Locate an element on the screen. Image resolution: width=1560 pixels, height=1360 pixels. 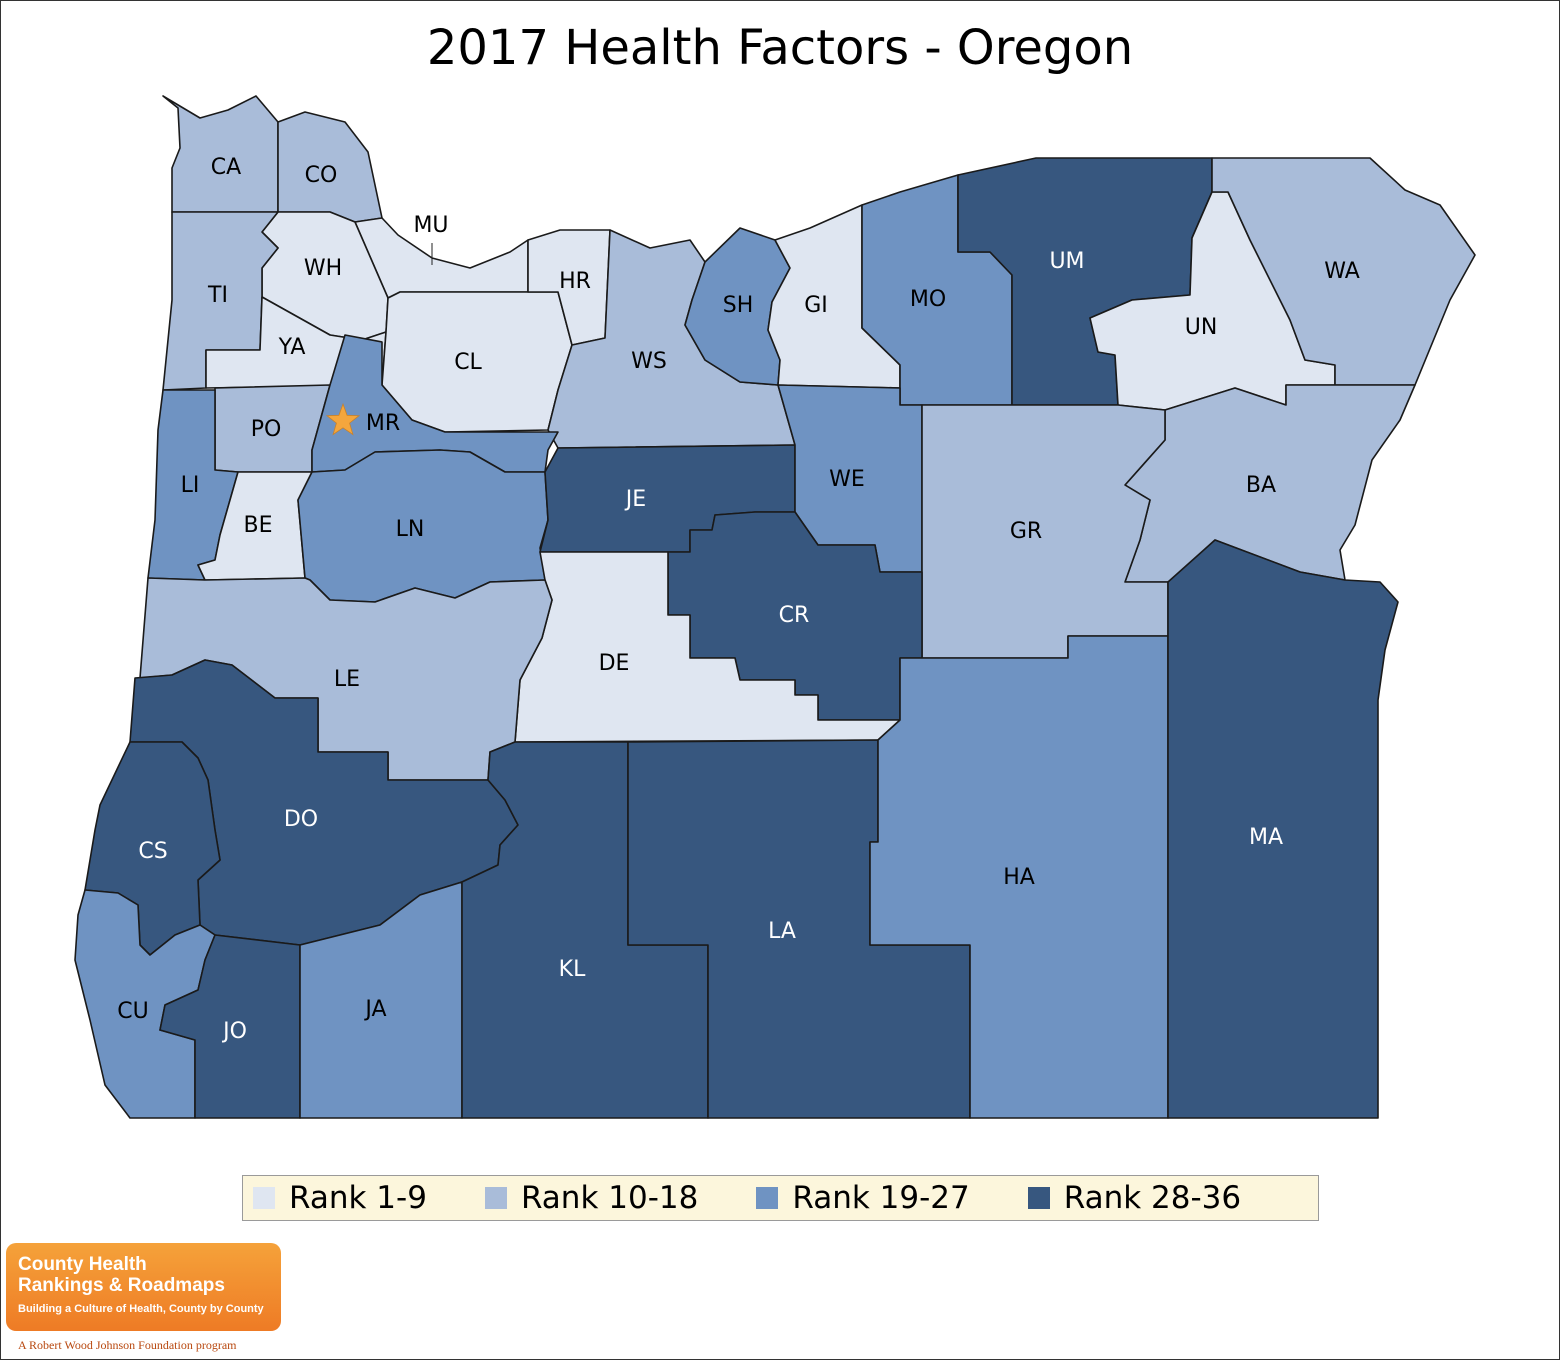
legend-item-rank-19-27: Rank 19-27 is located at coordinates (863, 1198).